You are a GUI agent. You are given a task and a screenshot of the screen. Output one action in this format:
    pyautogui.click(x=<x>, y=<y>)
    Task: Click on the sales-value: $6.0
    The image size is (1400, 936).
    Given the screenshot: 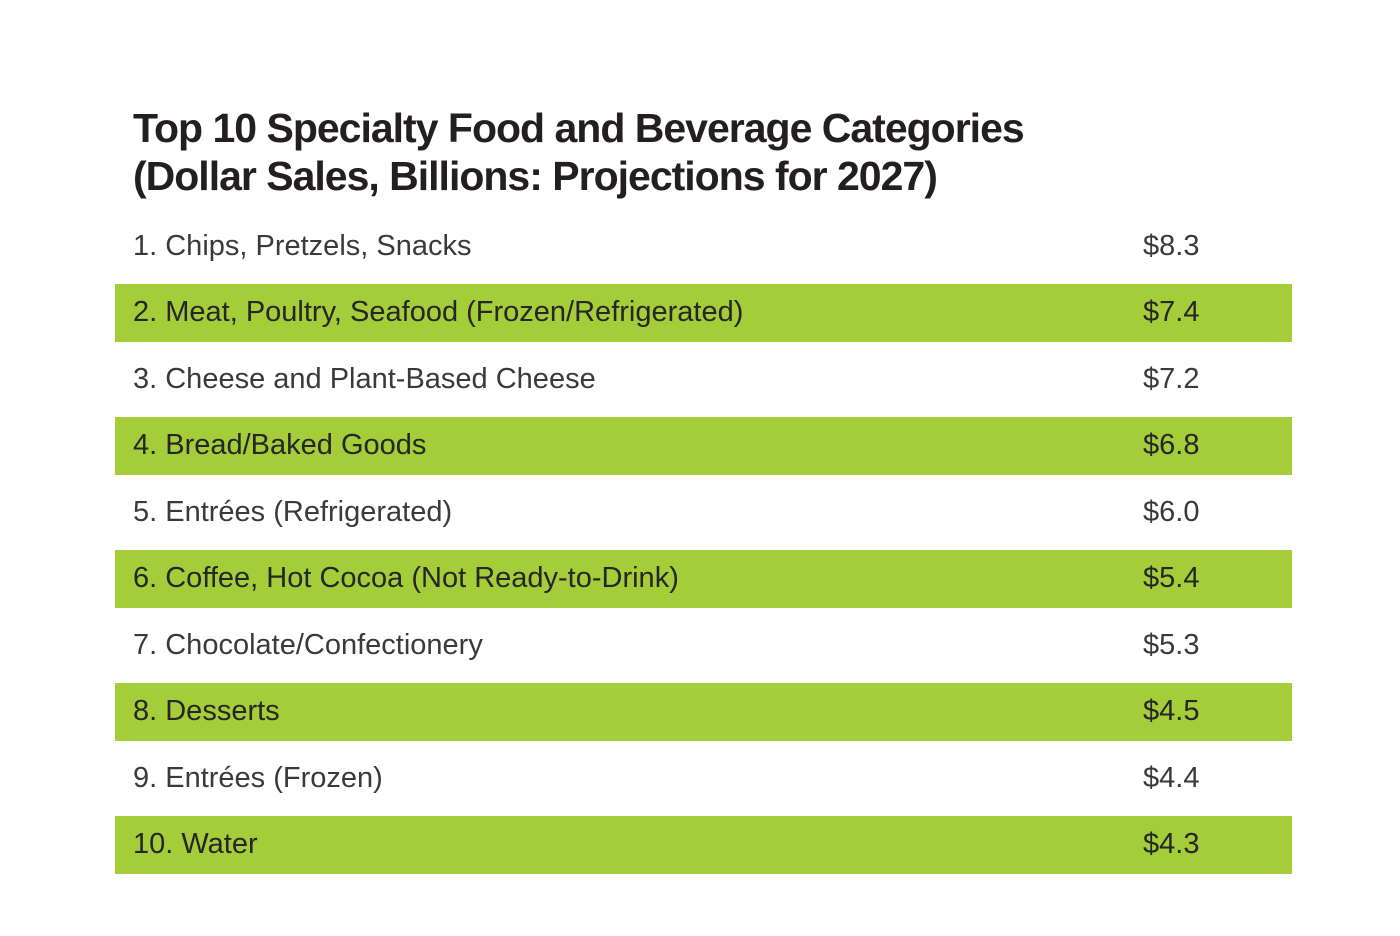 What is the action you would take?
    pyautogui.click(x=1171, y=511)
    